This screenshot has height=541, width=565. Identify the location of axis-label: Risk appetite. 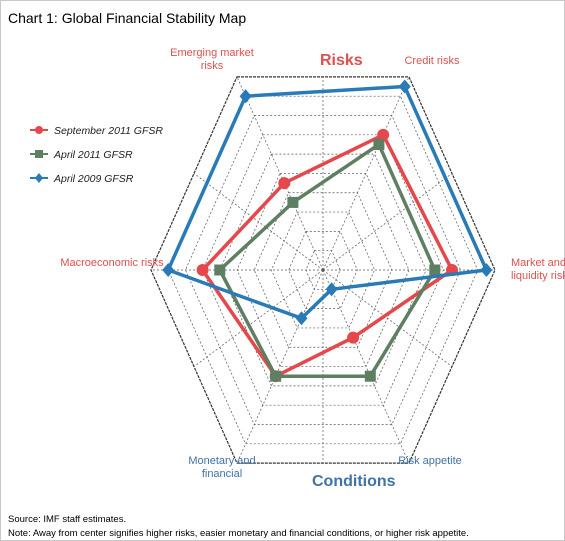
(430, 461).